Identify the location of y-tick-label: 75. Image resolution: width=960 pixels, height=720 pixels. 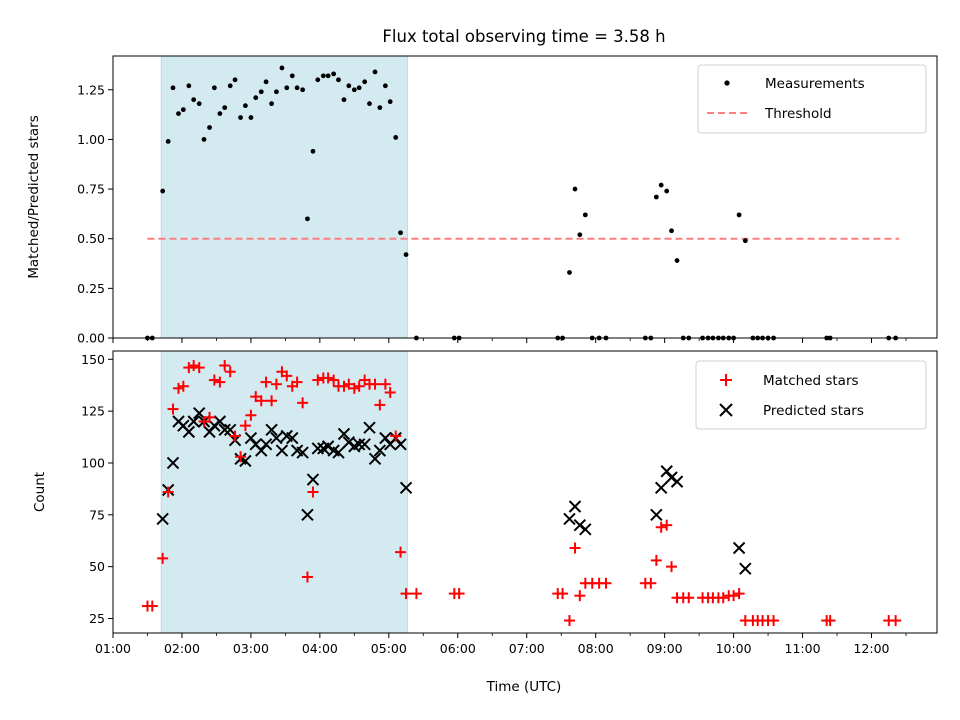
(97, 514).